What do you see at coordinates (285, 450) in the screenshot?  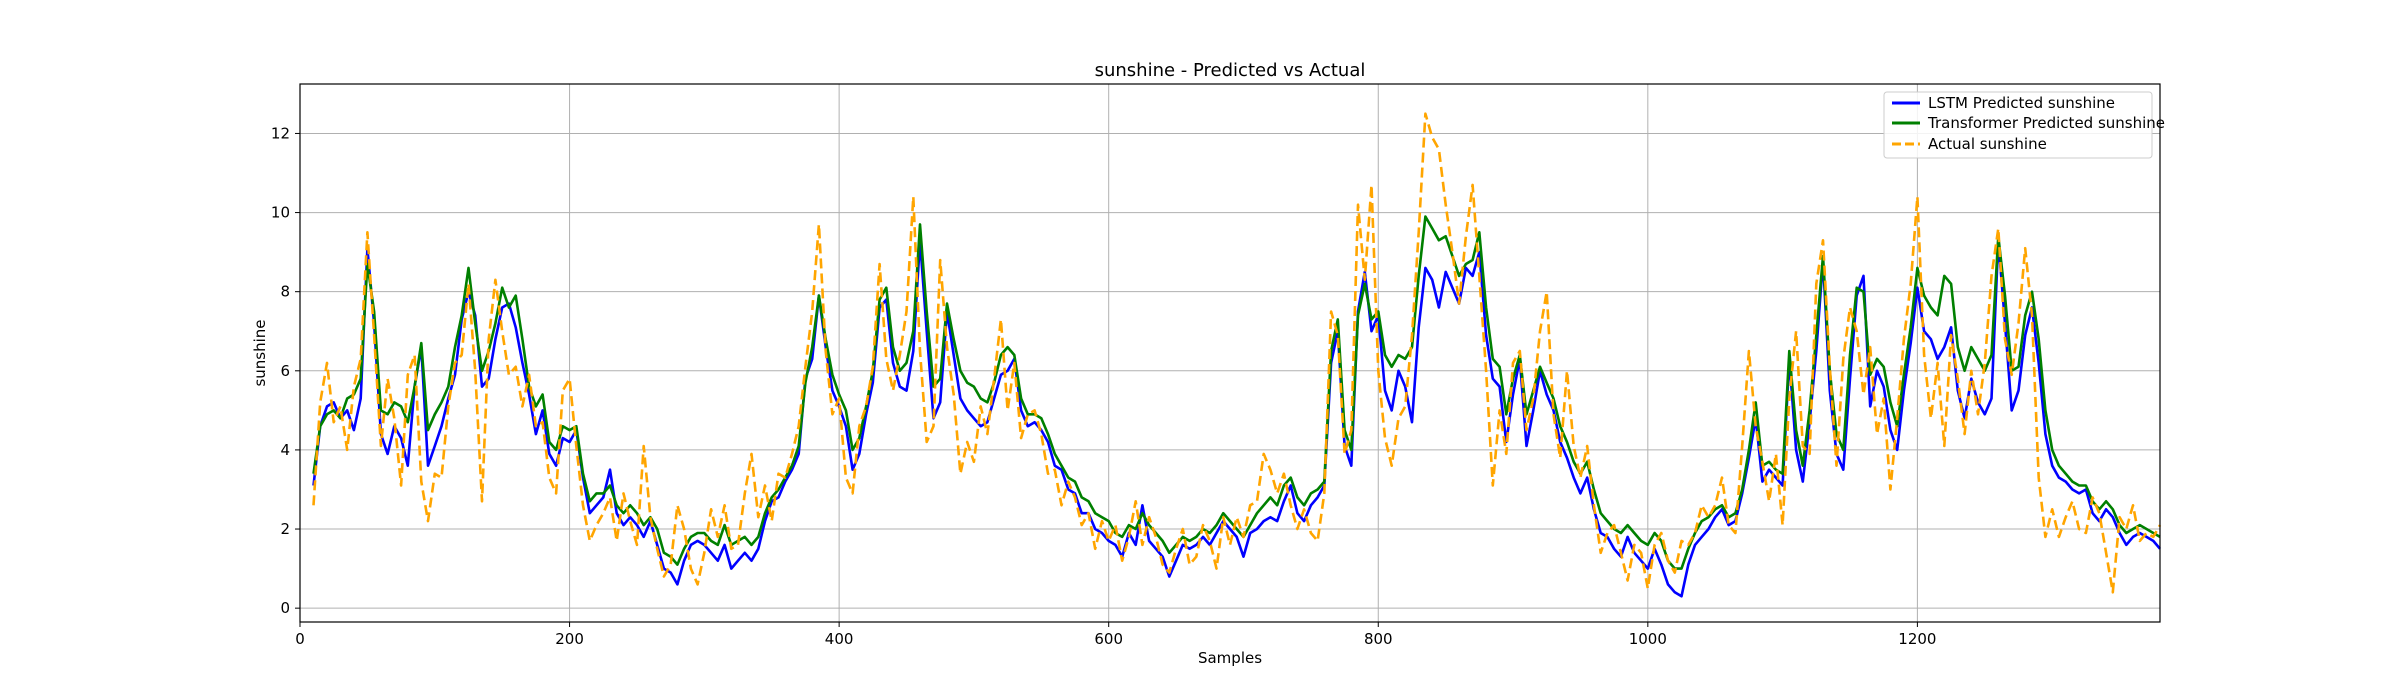 I see `y-tick-label: 4` at bounding box center [285, 450].